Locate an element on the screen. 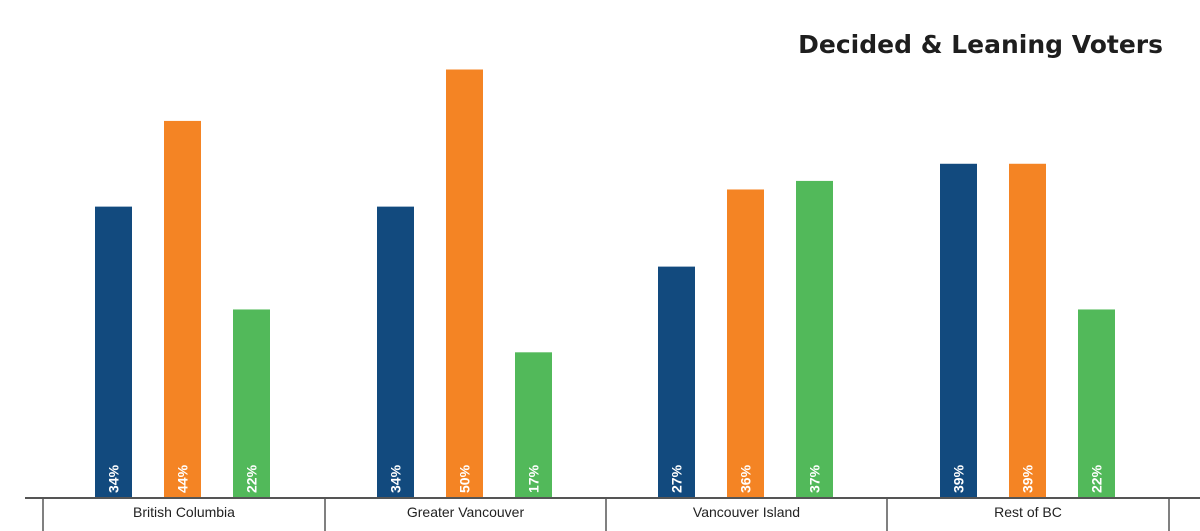  value-label-british-columbia-3: 22% is located at coordinates (252, 478).